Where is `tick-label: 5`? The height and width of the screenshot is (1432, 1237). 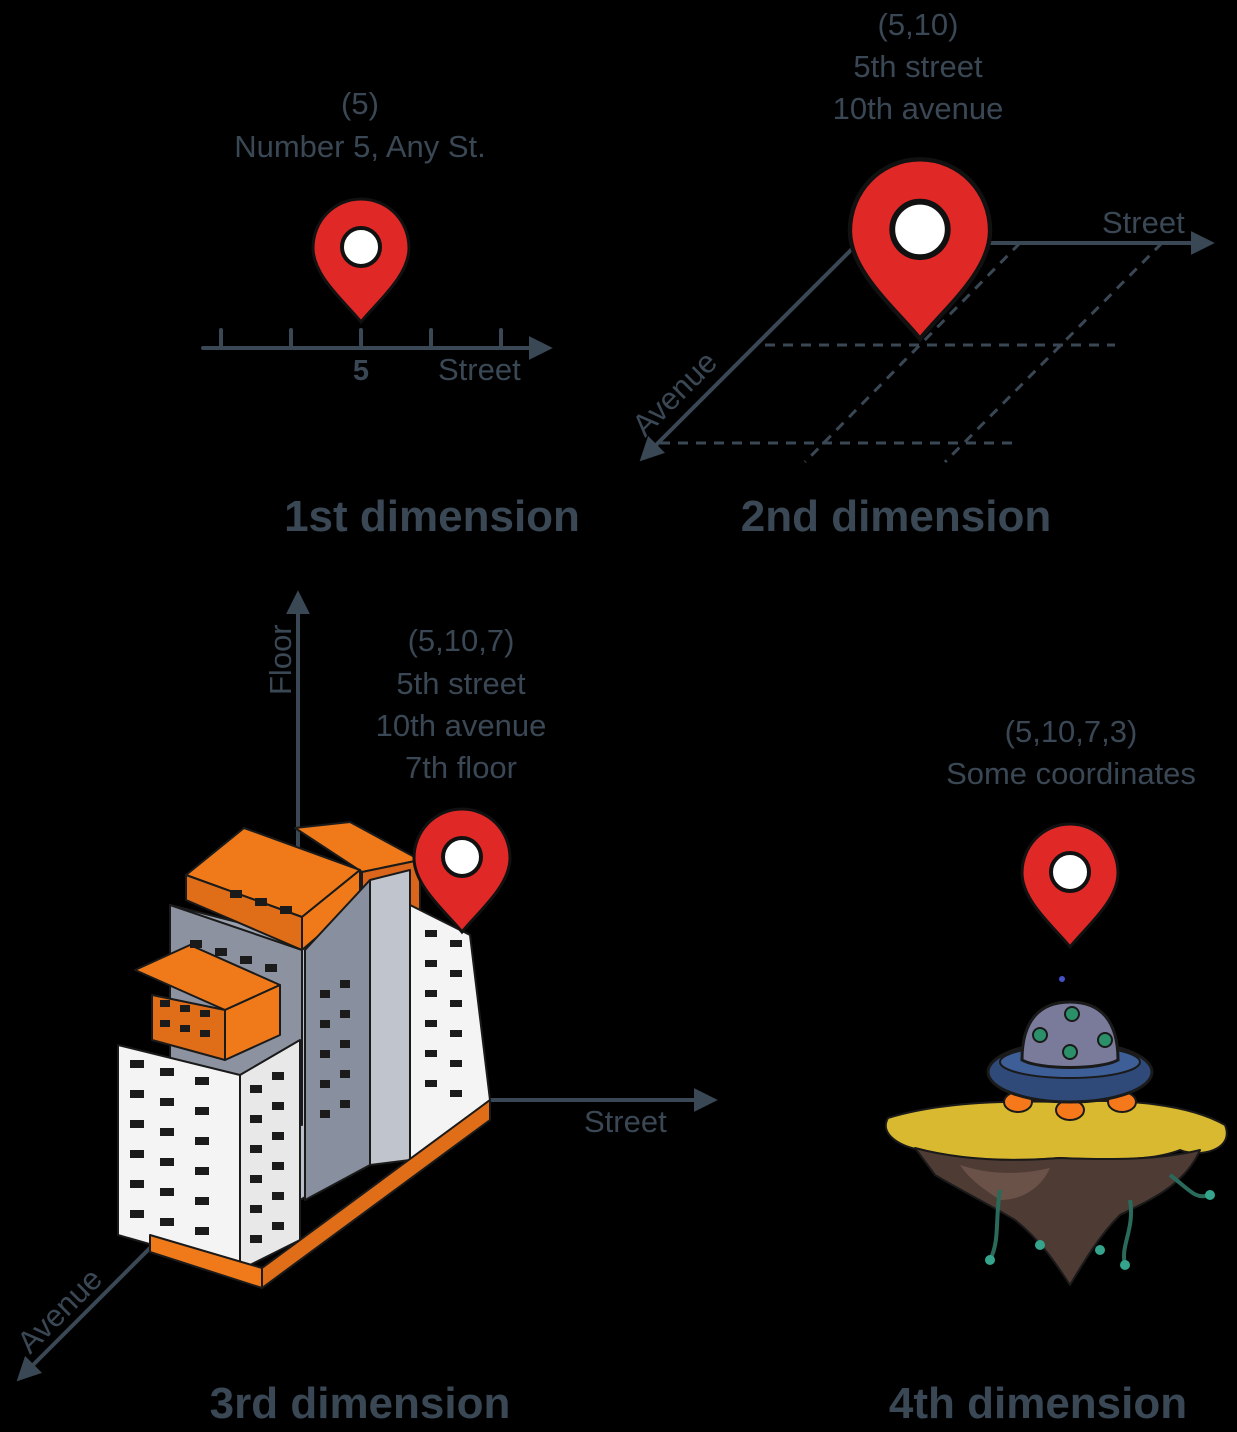
tick-label: 5 is located at coordinates (361, 371).